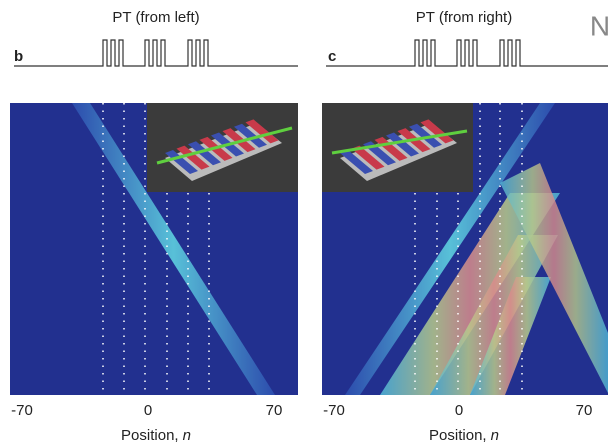 The width and height of the screenshot is (608, 444). Describe the element at coordinates (332, 56) in the screenshot. I see `panel-label: c` at that location.